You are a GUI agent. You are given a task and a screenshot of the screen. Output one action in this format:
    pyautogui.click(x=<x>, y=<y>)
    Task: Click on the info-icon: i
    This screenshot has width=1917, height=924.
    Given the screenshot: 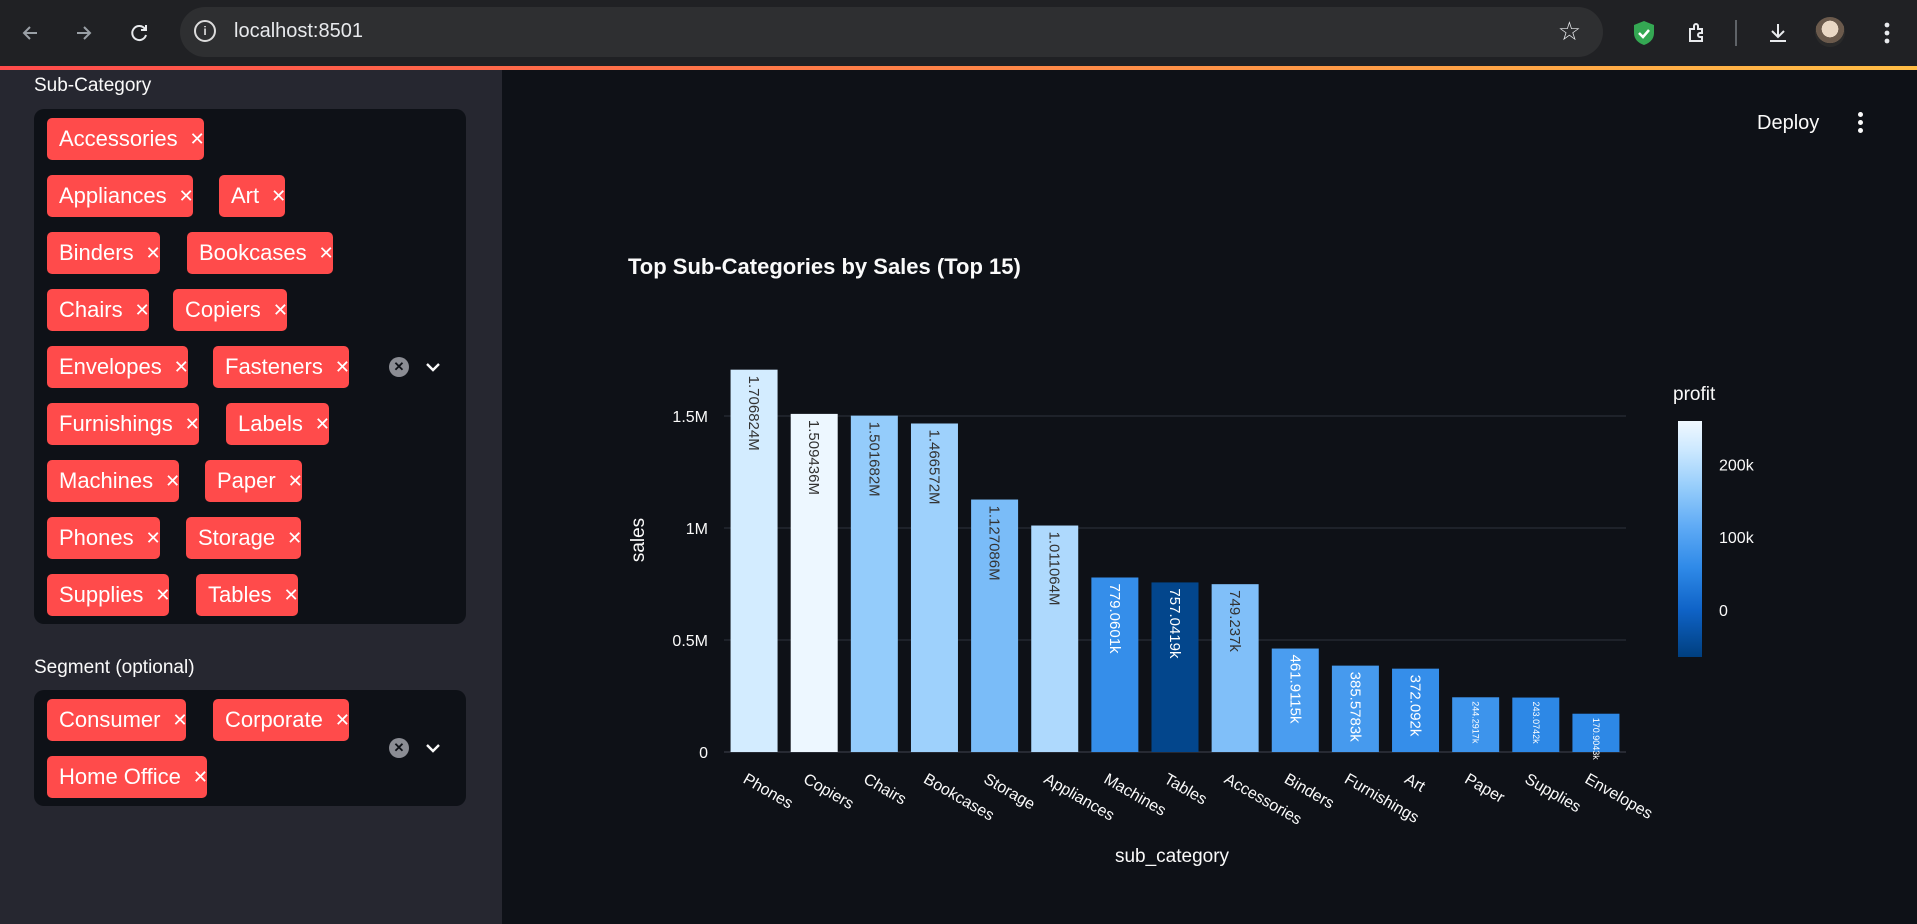 What is the action you would take?
    pyautogui.click(x=205, y=31)
    